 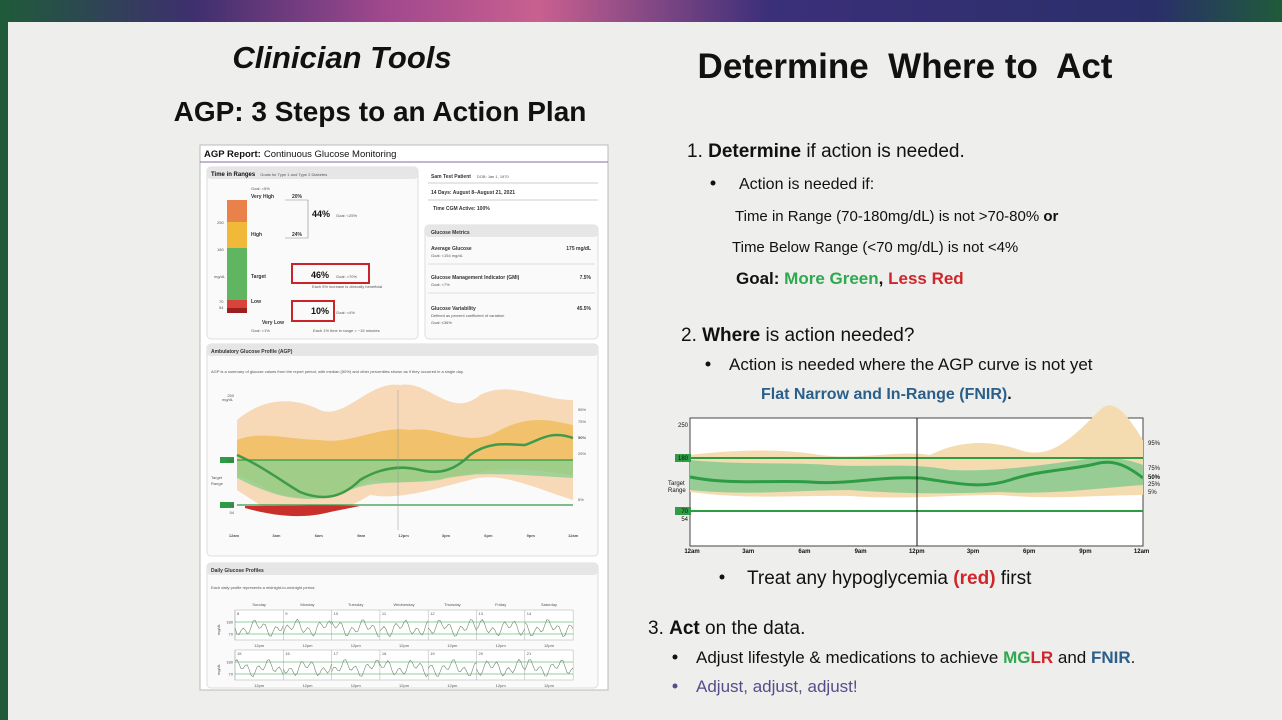 What do you see at coordinates (804, 552) in the screenshot?
I see `chart-x-label: 6am` at bounding box center [804, 552].